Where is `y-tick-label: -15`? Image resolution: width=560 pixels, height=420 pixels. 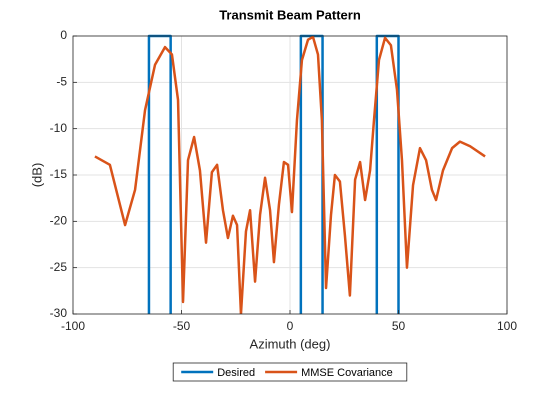 y-tick-label: -15 is located at coordinates (59, 174).